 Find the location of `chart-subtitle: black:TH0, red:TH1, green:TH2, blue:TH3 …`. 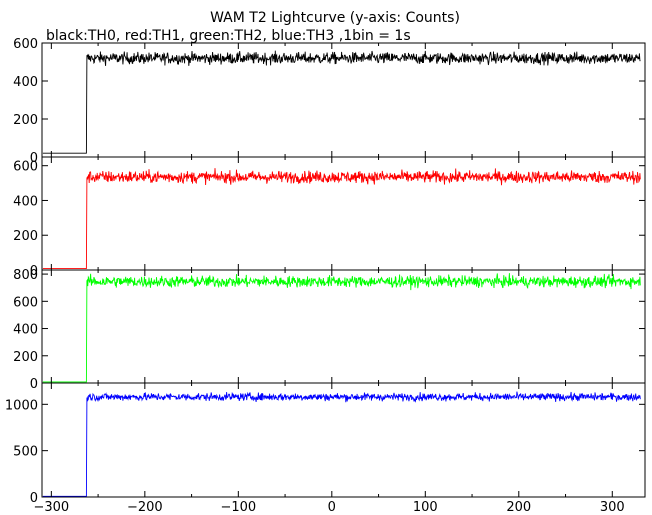

chart-subtitle: black:TH0, red:TH1, green:TH2, blue:TH3 … is located at coordinates (228, 36).